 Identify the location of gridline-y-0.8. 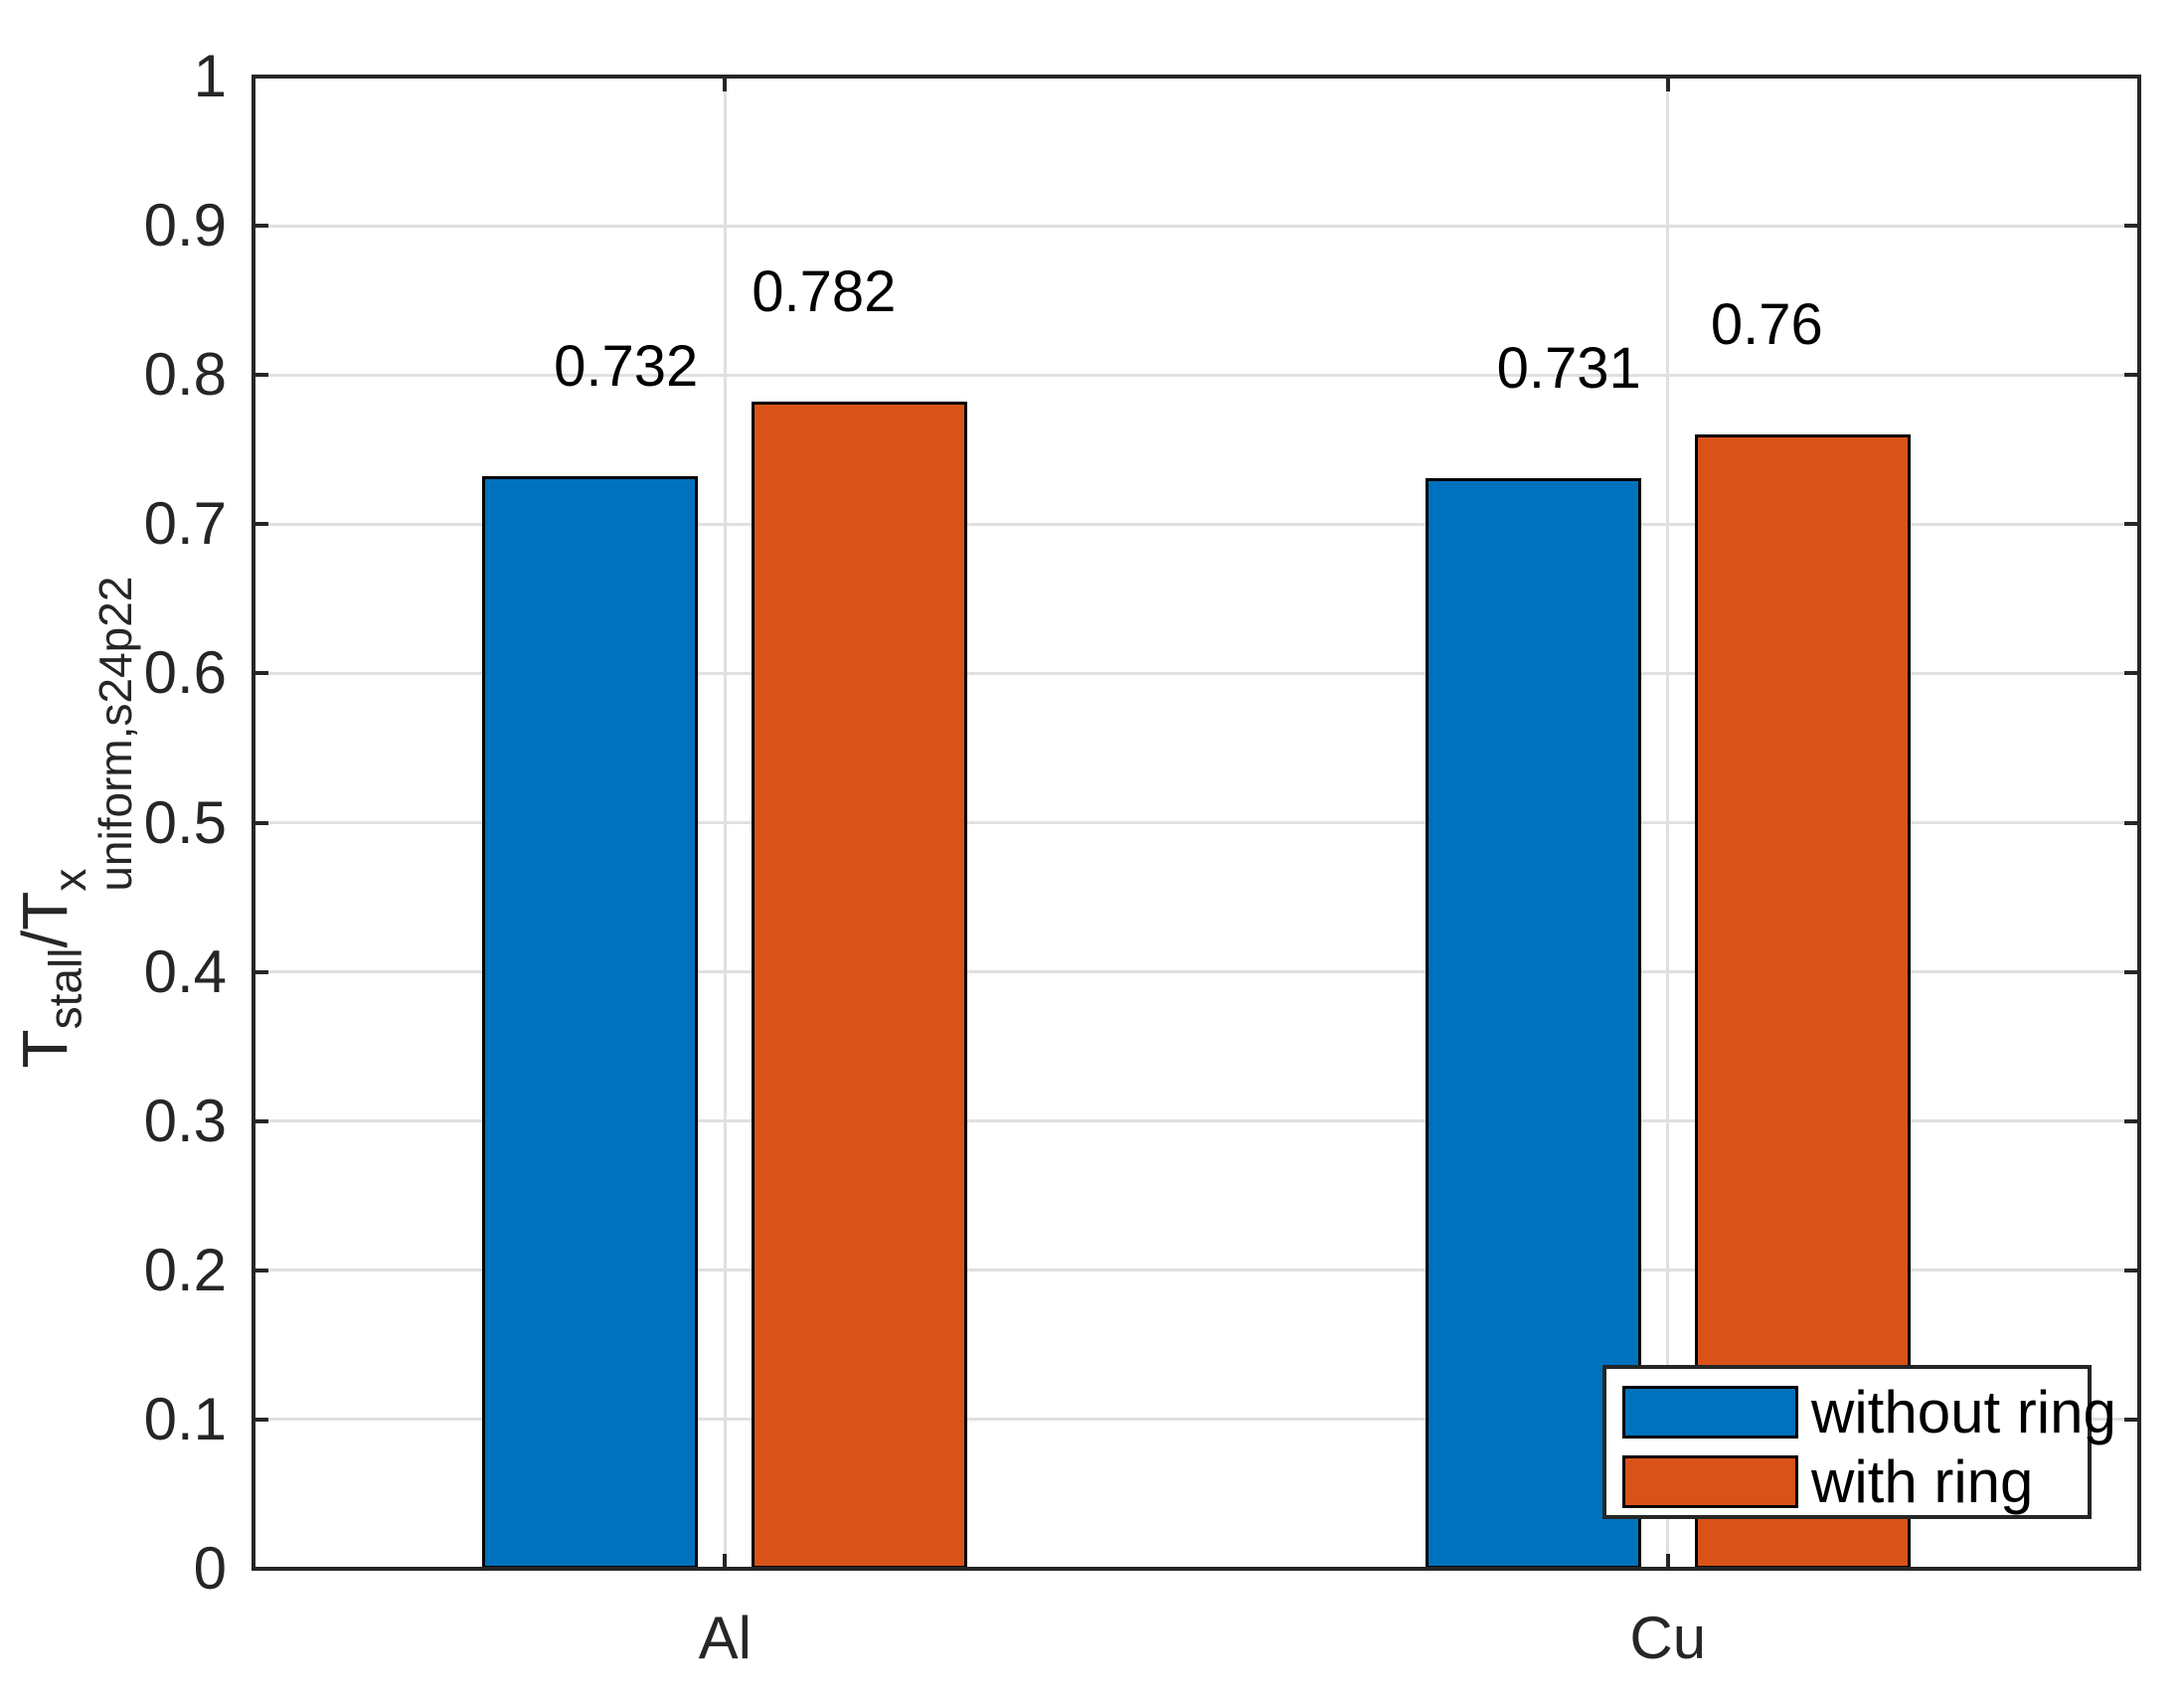
(1196, 375).